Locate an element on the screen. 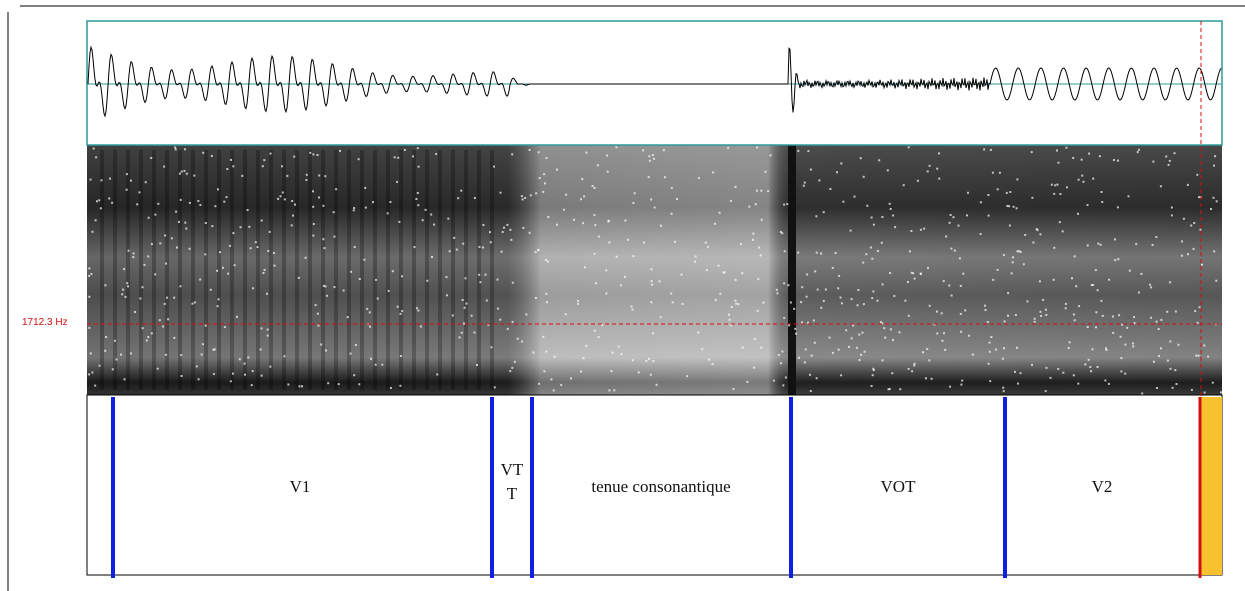  interval-label: V2 is located at coordinates (1102, 486).